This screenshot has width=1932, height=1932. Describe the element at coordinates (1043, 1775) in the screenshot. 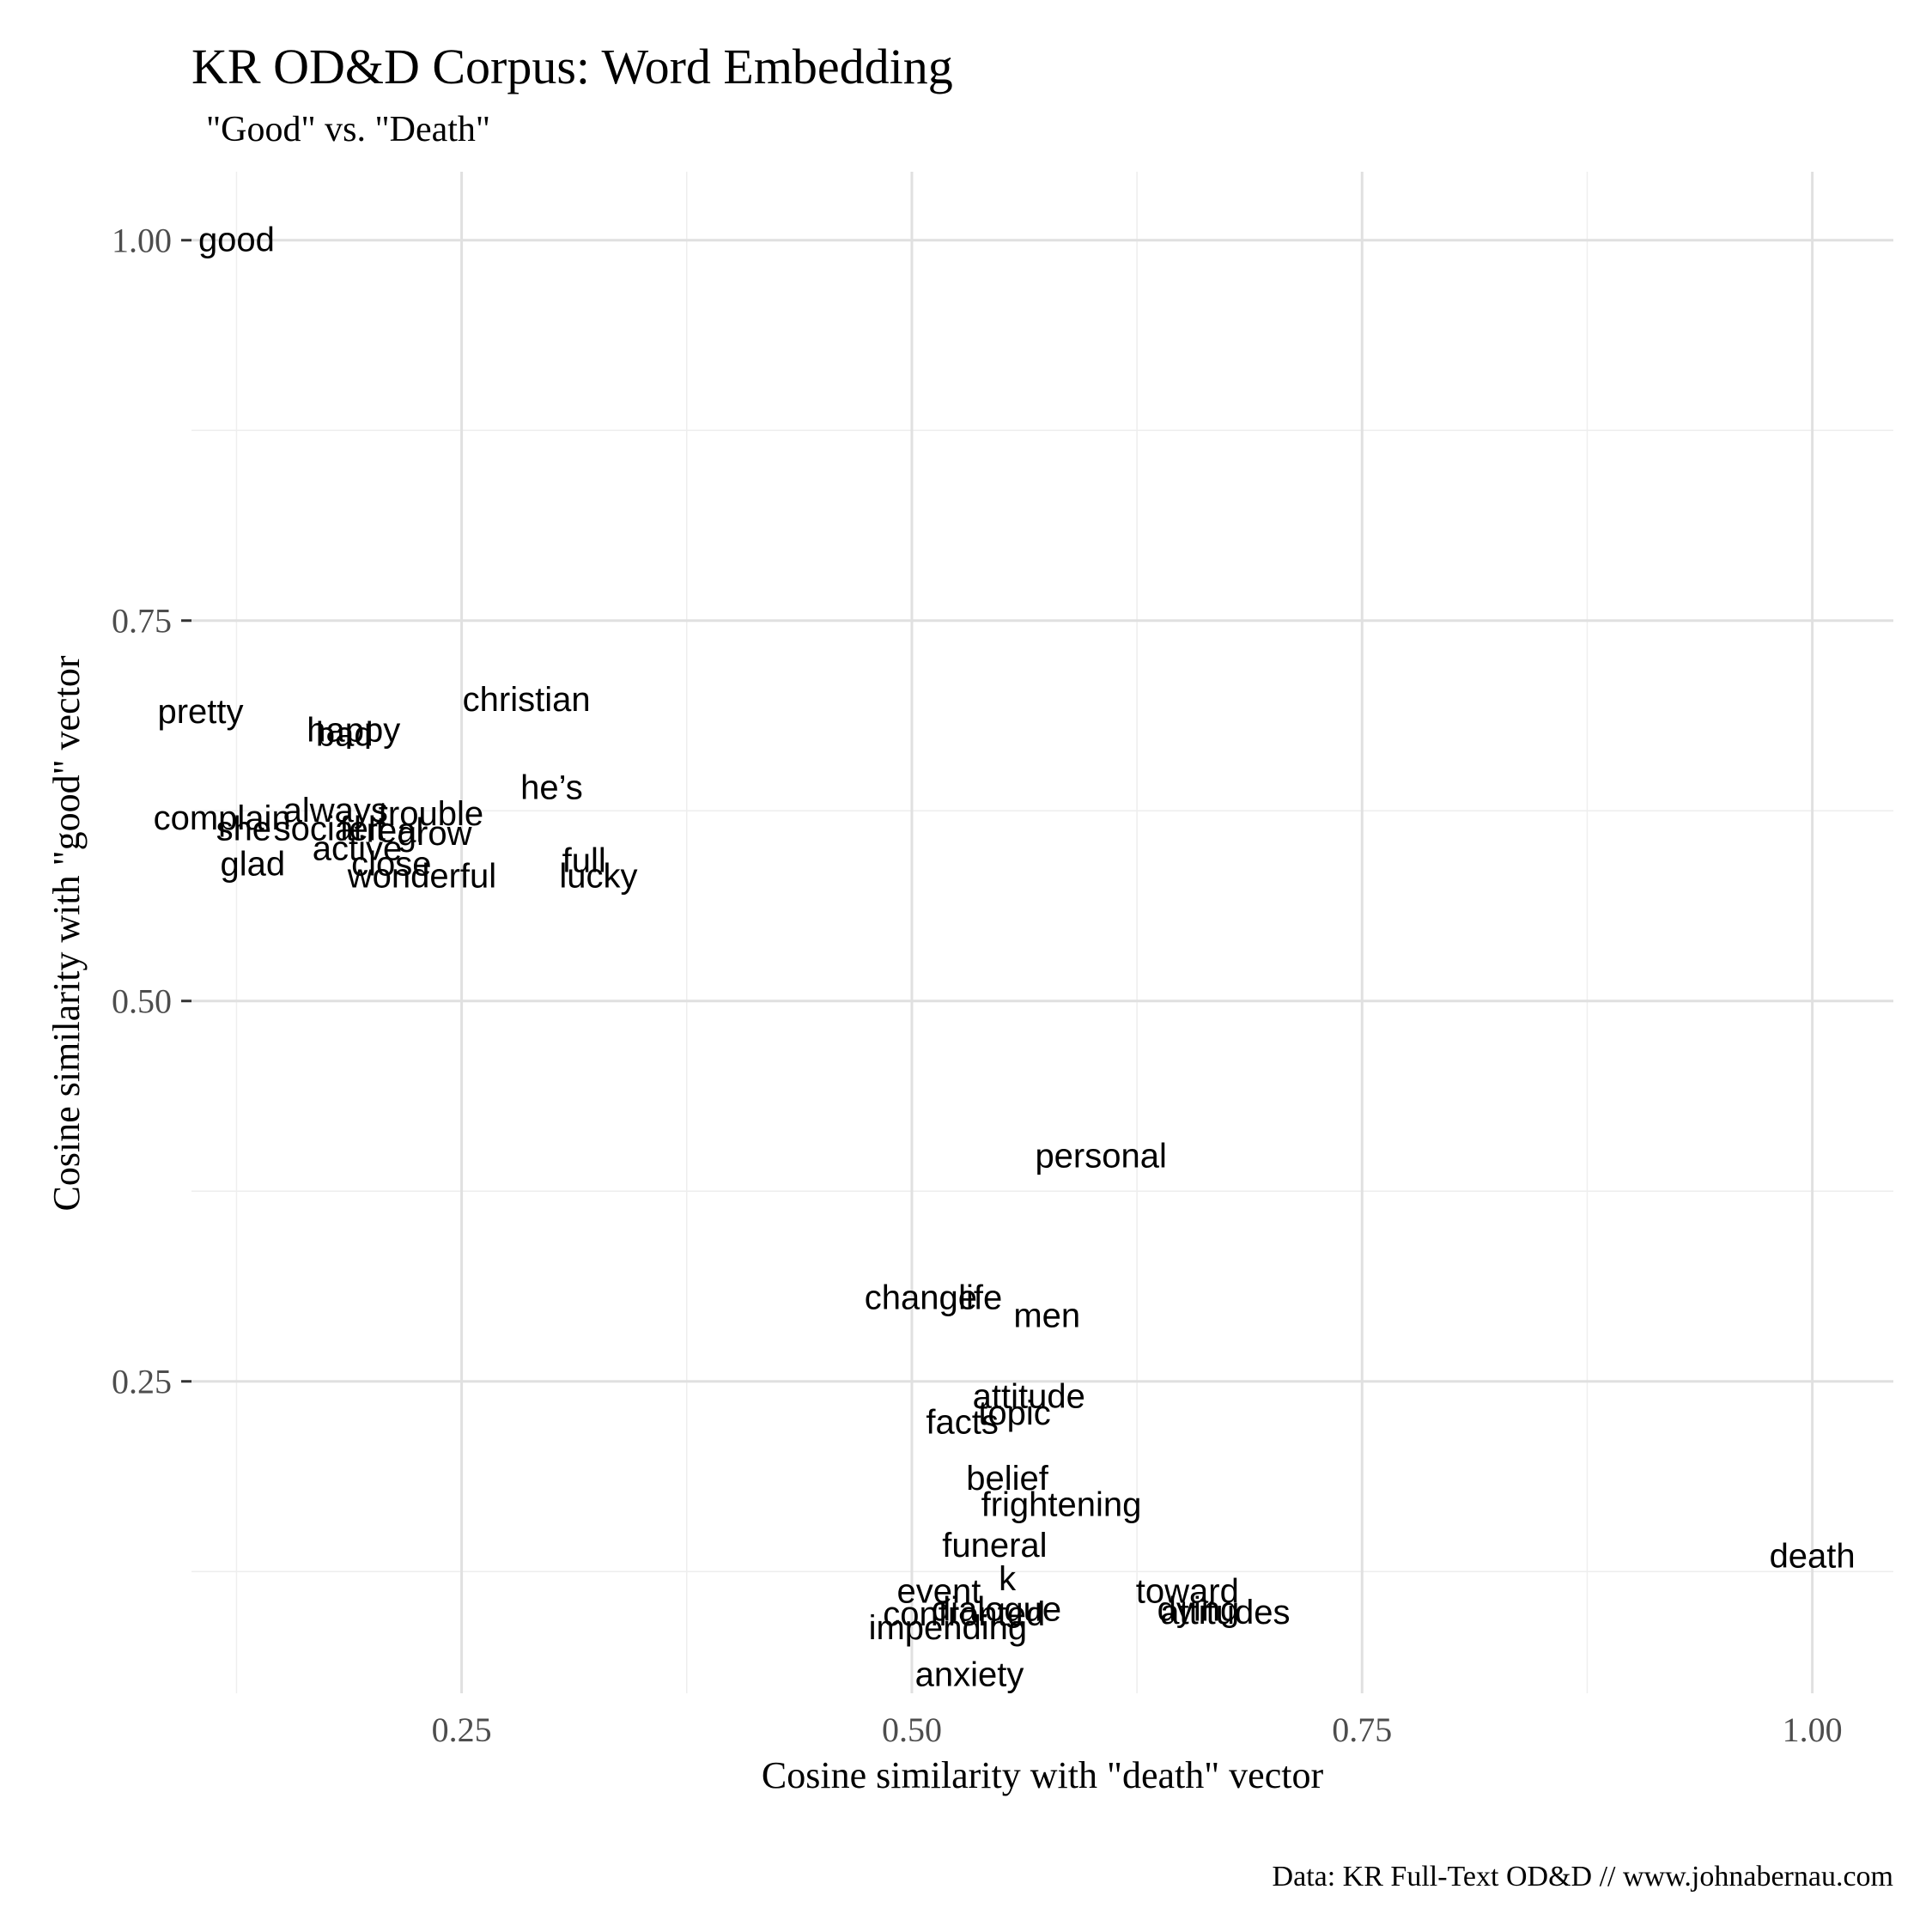

I see `x-axis-title: Cosine similarity with "death" vector` at that location.